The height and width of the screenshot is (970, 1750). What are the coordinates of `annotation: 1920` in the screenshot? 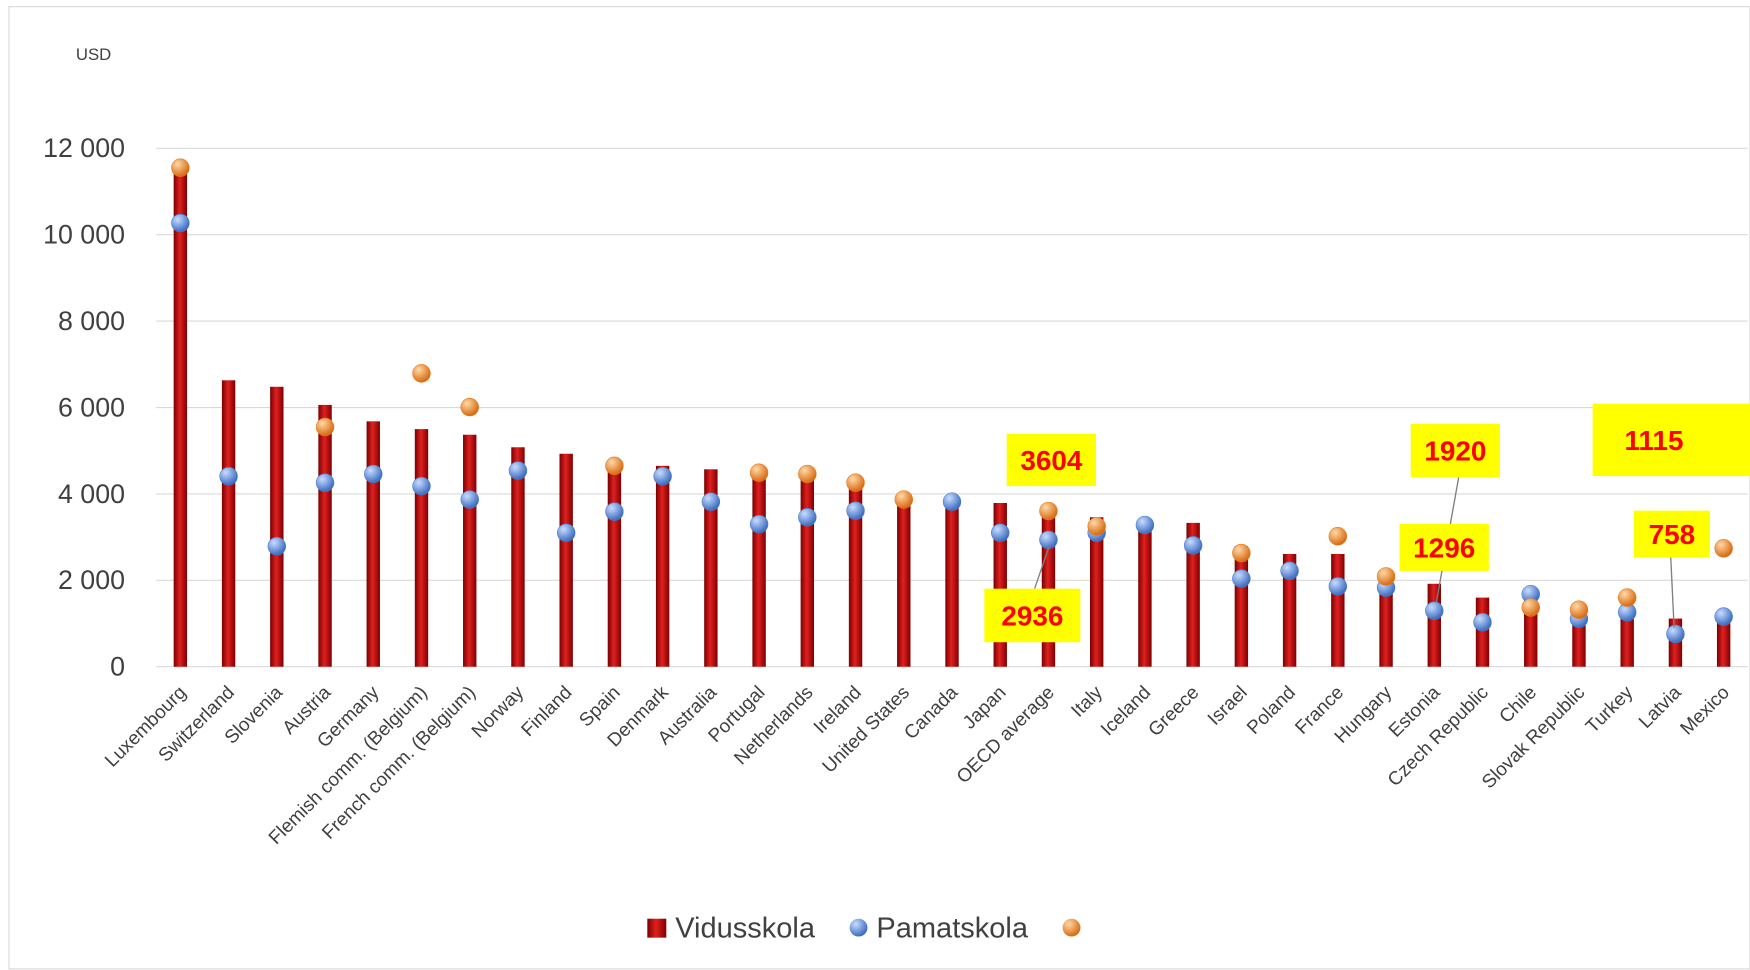 It's located at (1455, 450).